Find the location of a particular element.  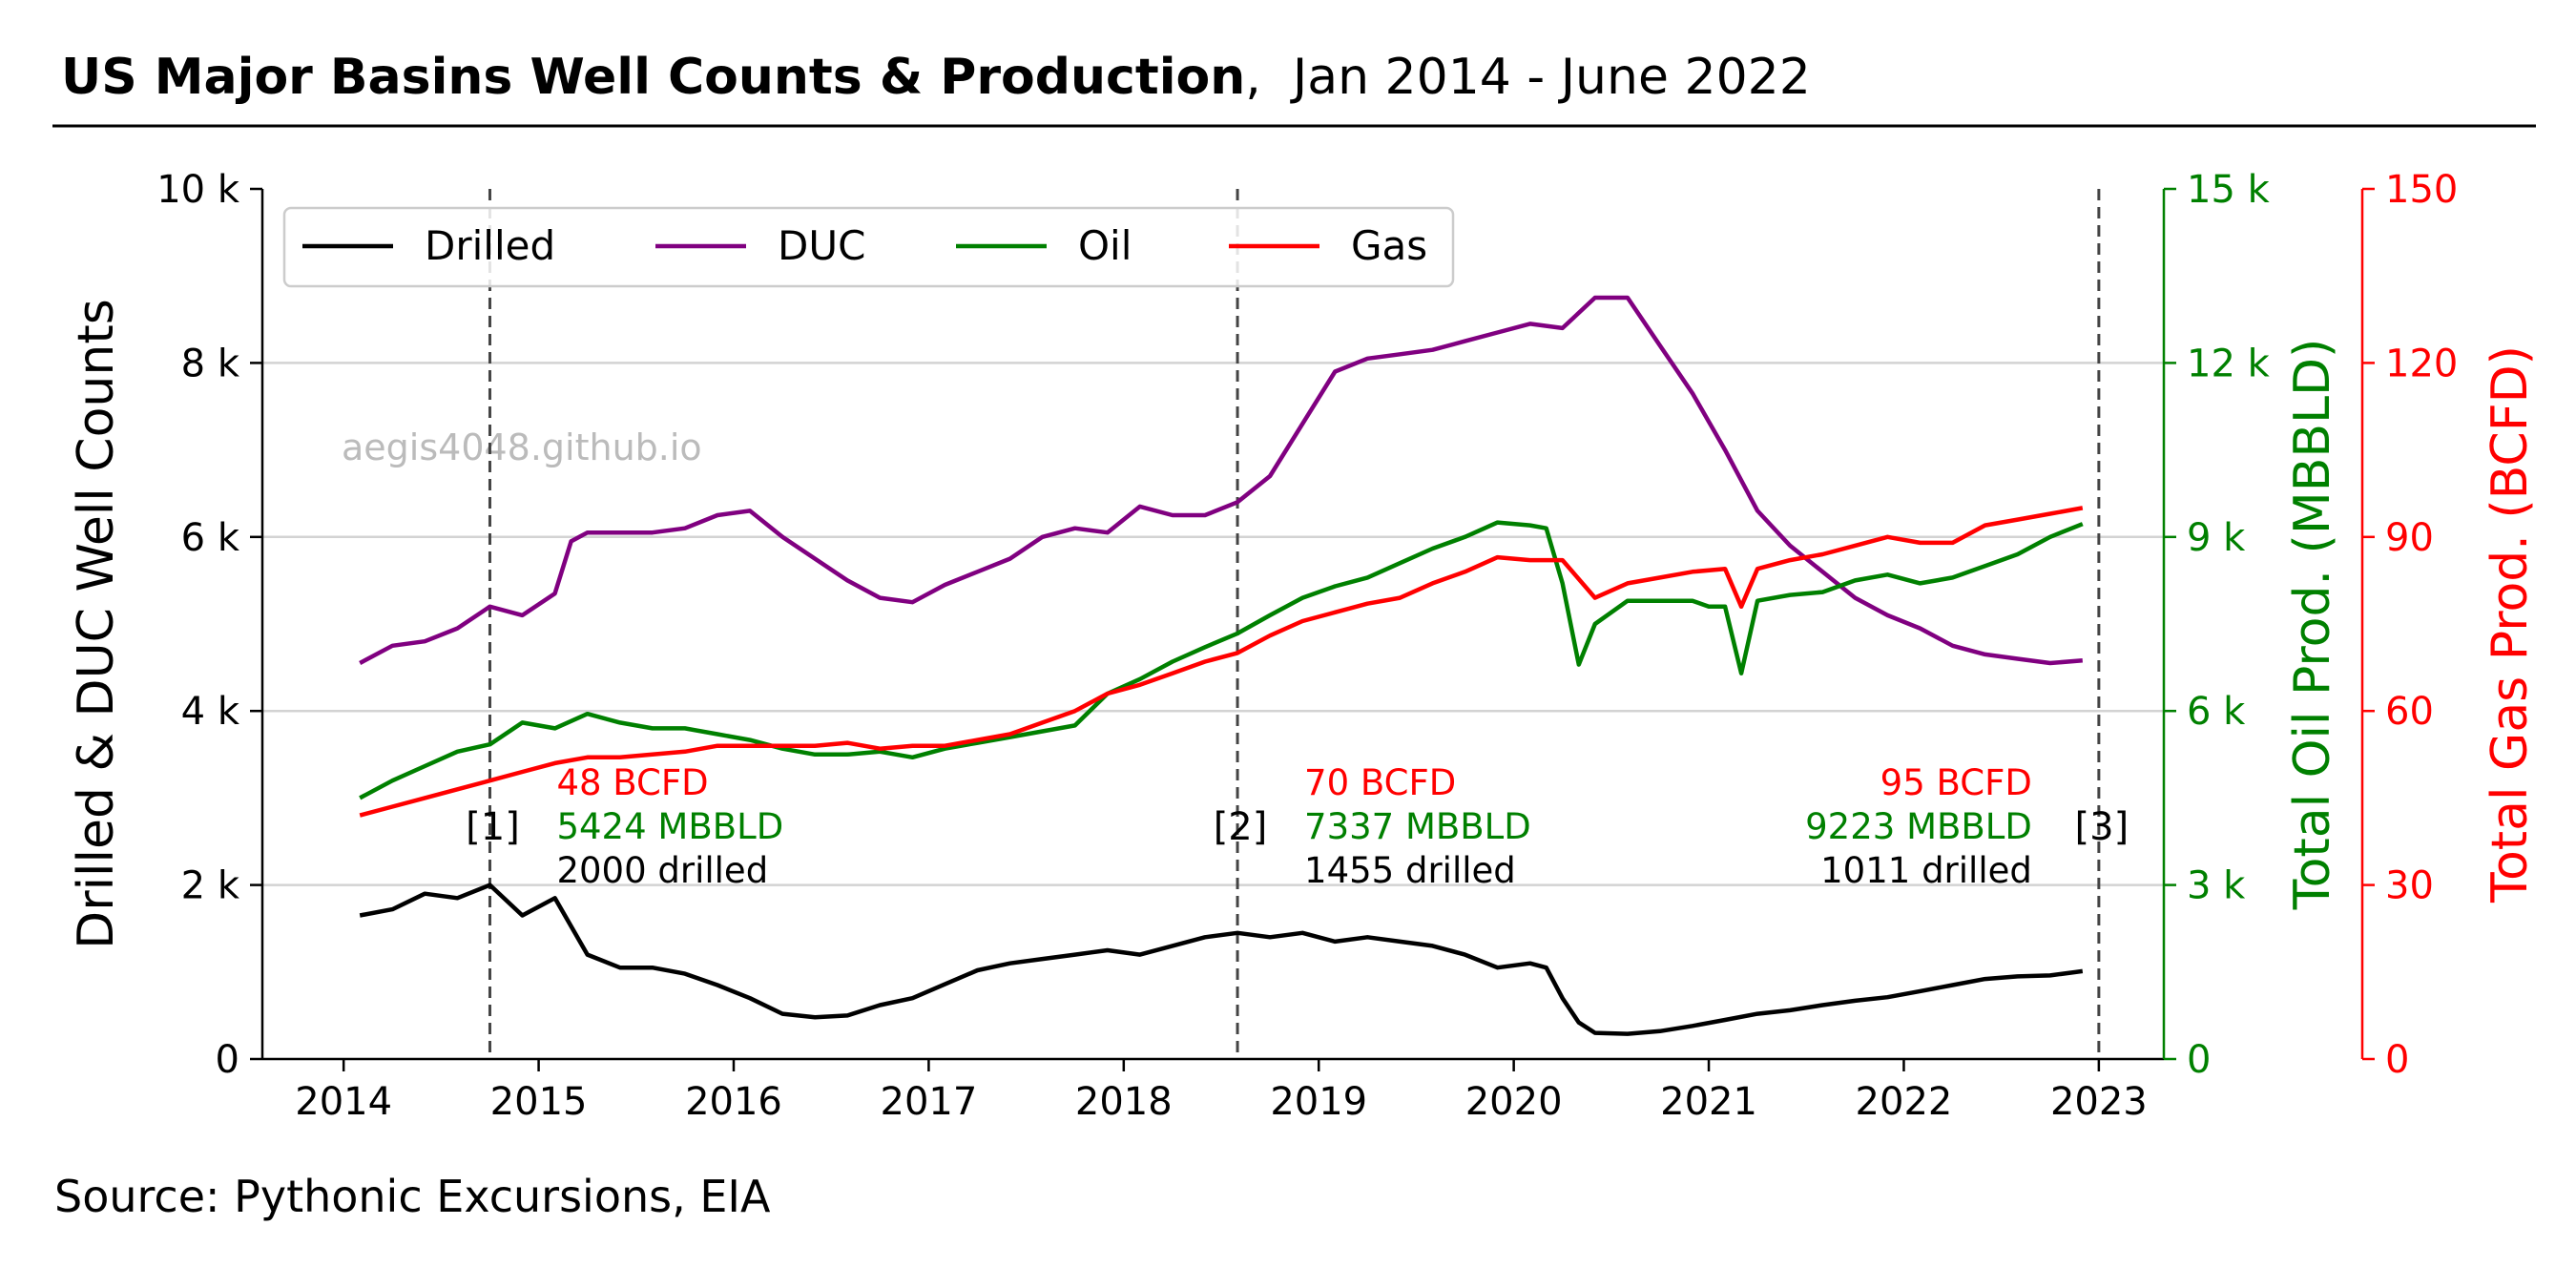

left-tick-label-2: 4 k is located at coordinates (210, 712).